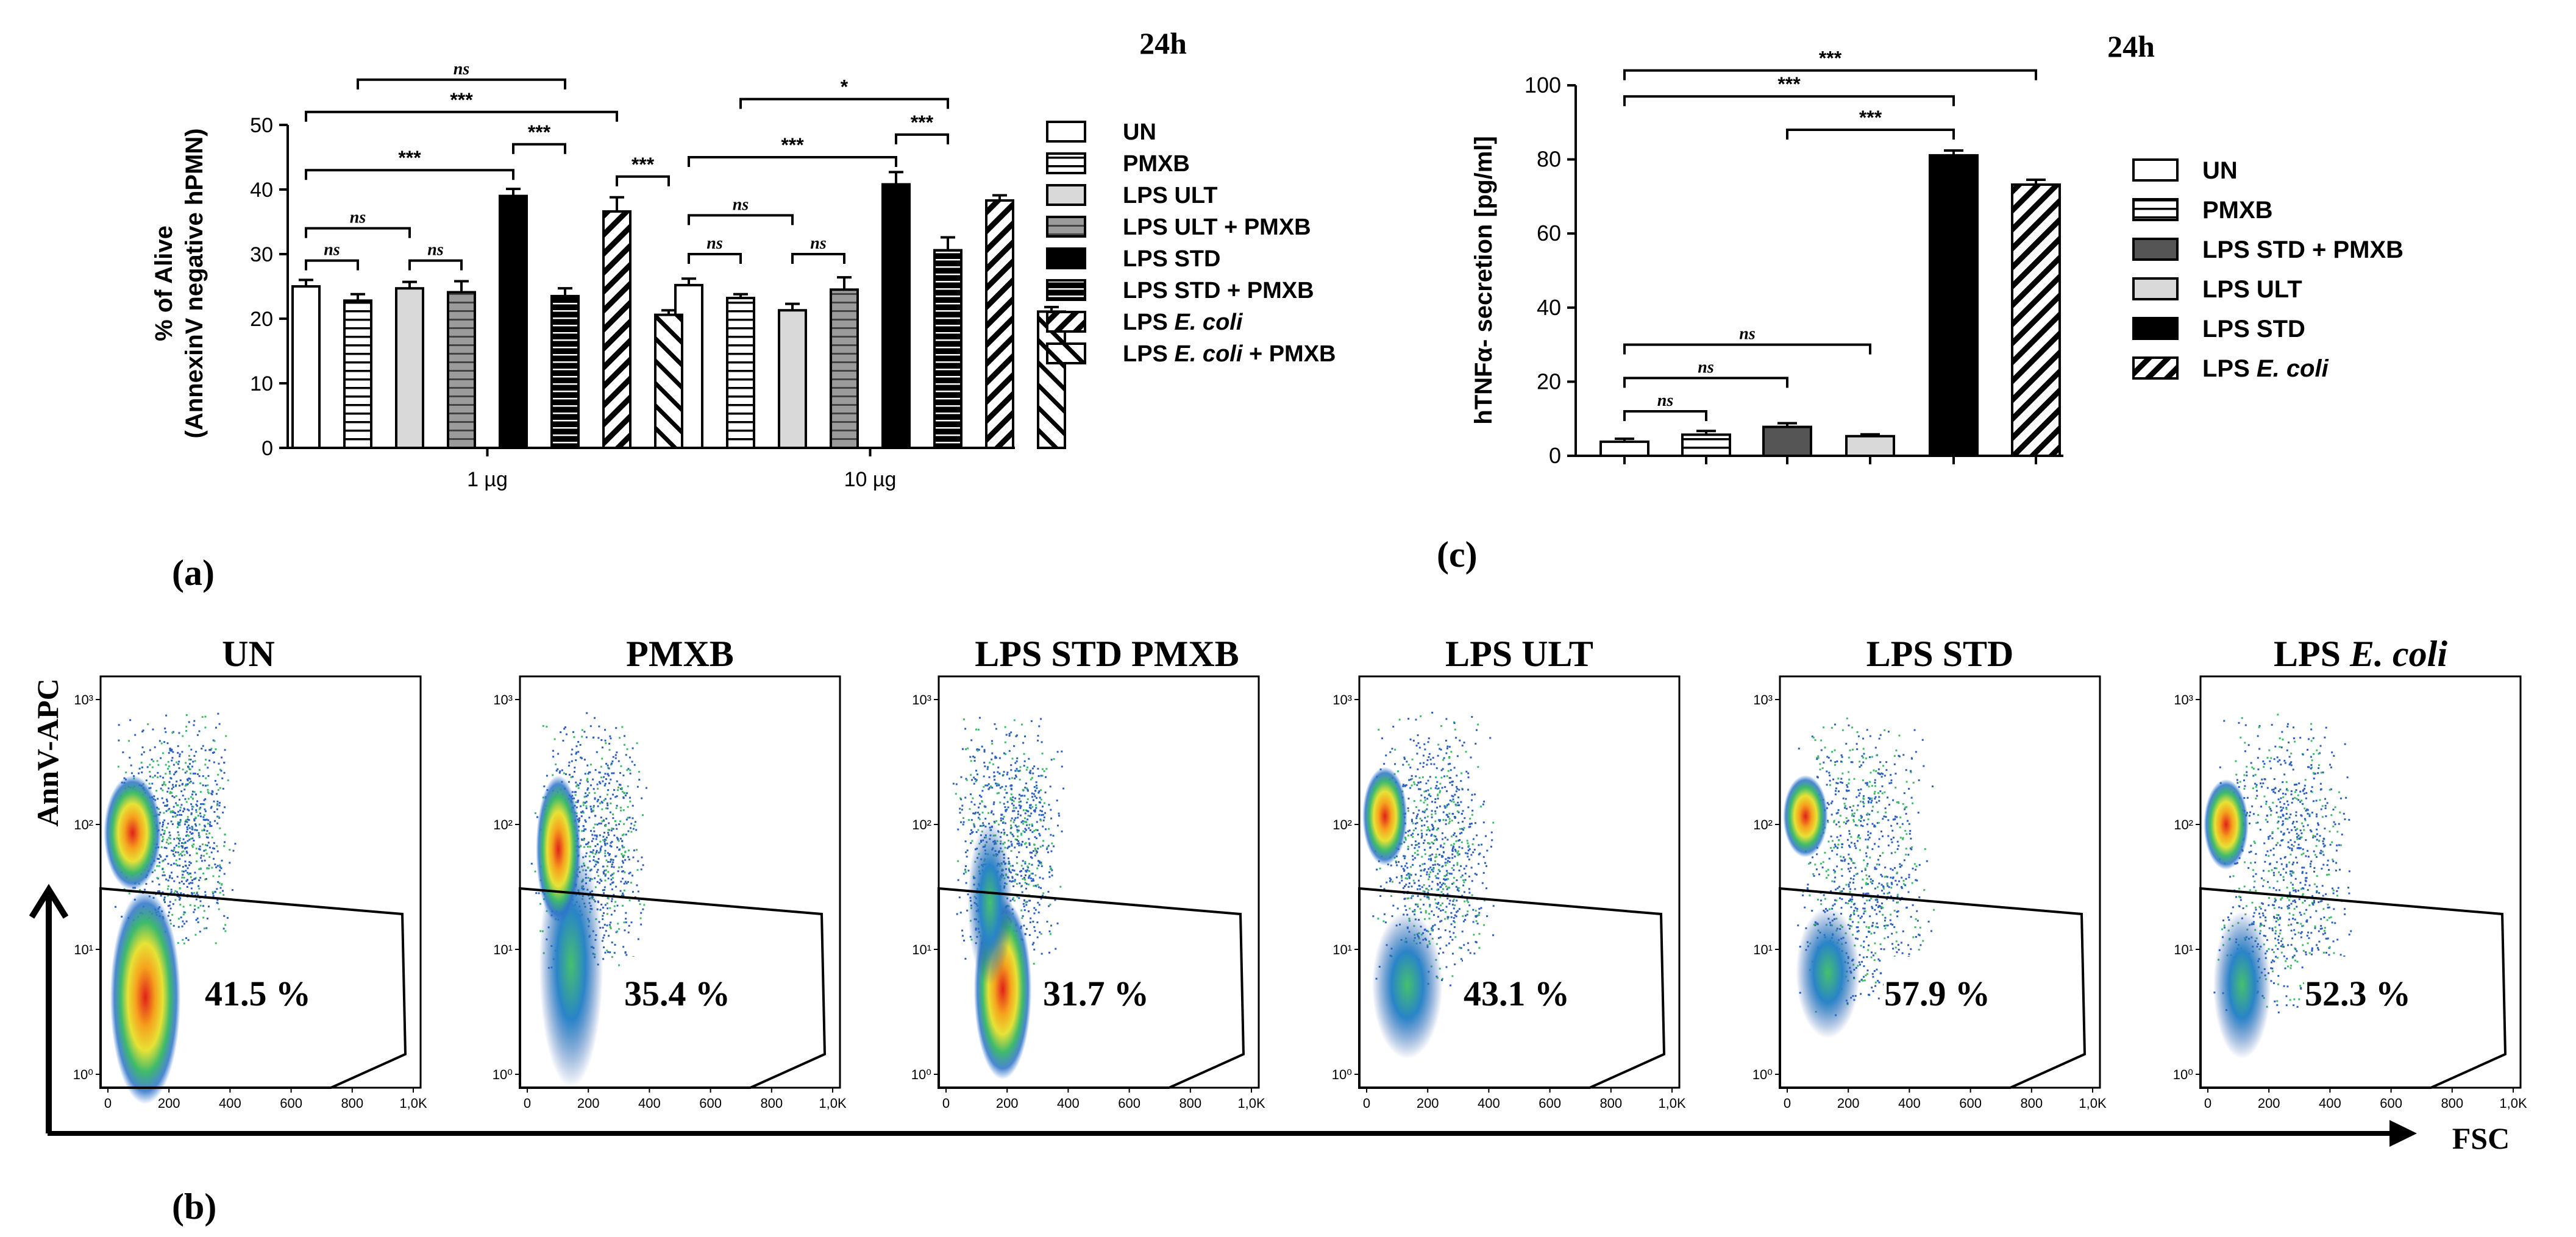  What do you see at coordinates (332, 250) in the screenshot?
I see `significance-label: ns` at bounding box center [332, 250].